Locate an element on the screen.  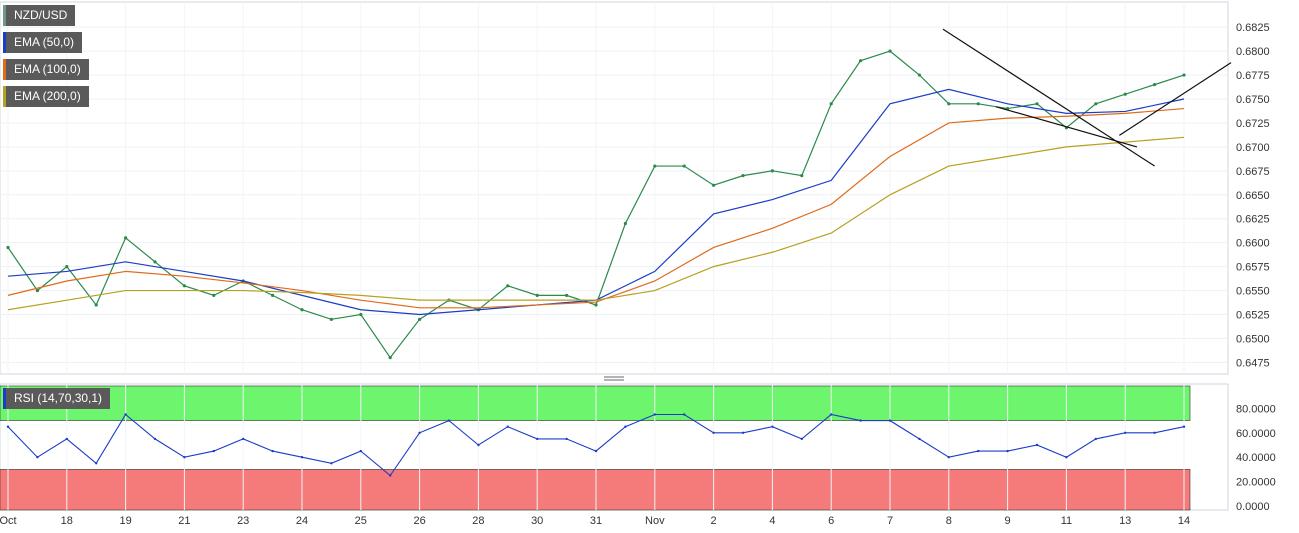
x-tick-label: 28 is located at coordinates (478, 521).